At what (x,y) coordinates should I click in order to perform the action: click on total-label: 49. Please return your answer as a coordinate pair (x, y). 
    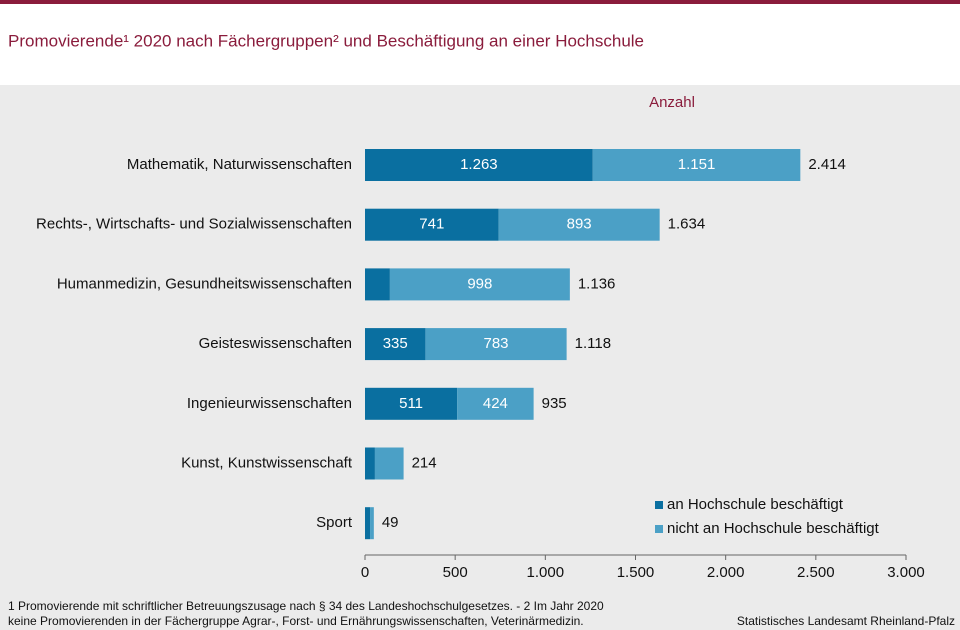
    Looking at the image, I should click on (390, 522).